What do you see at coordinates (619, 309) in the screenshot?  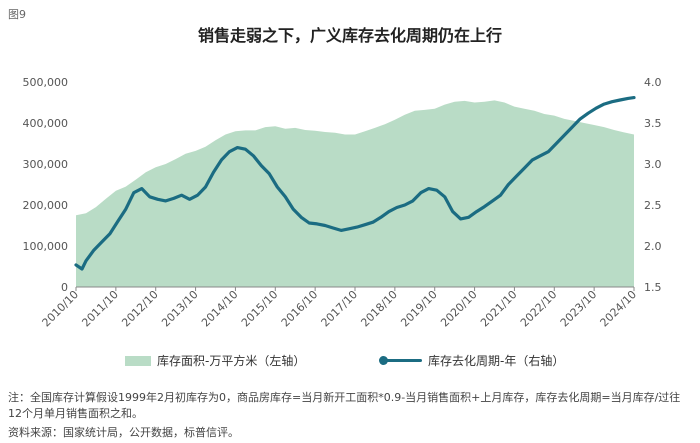 I see `x-tick-label: 2024/10` at bounding box center [619, 309].